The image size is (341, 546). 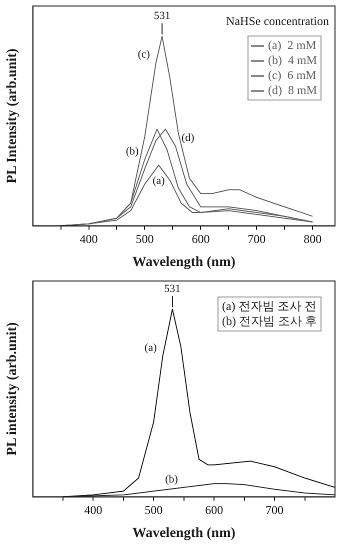 I want to click on x-tick-label: 800, so click(x=313, y=239).